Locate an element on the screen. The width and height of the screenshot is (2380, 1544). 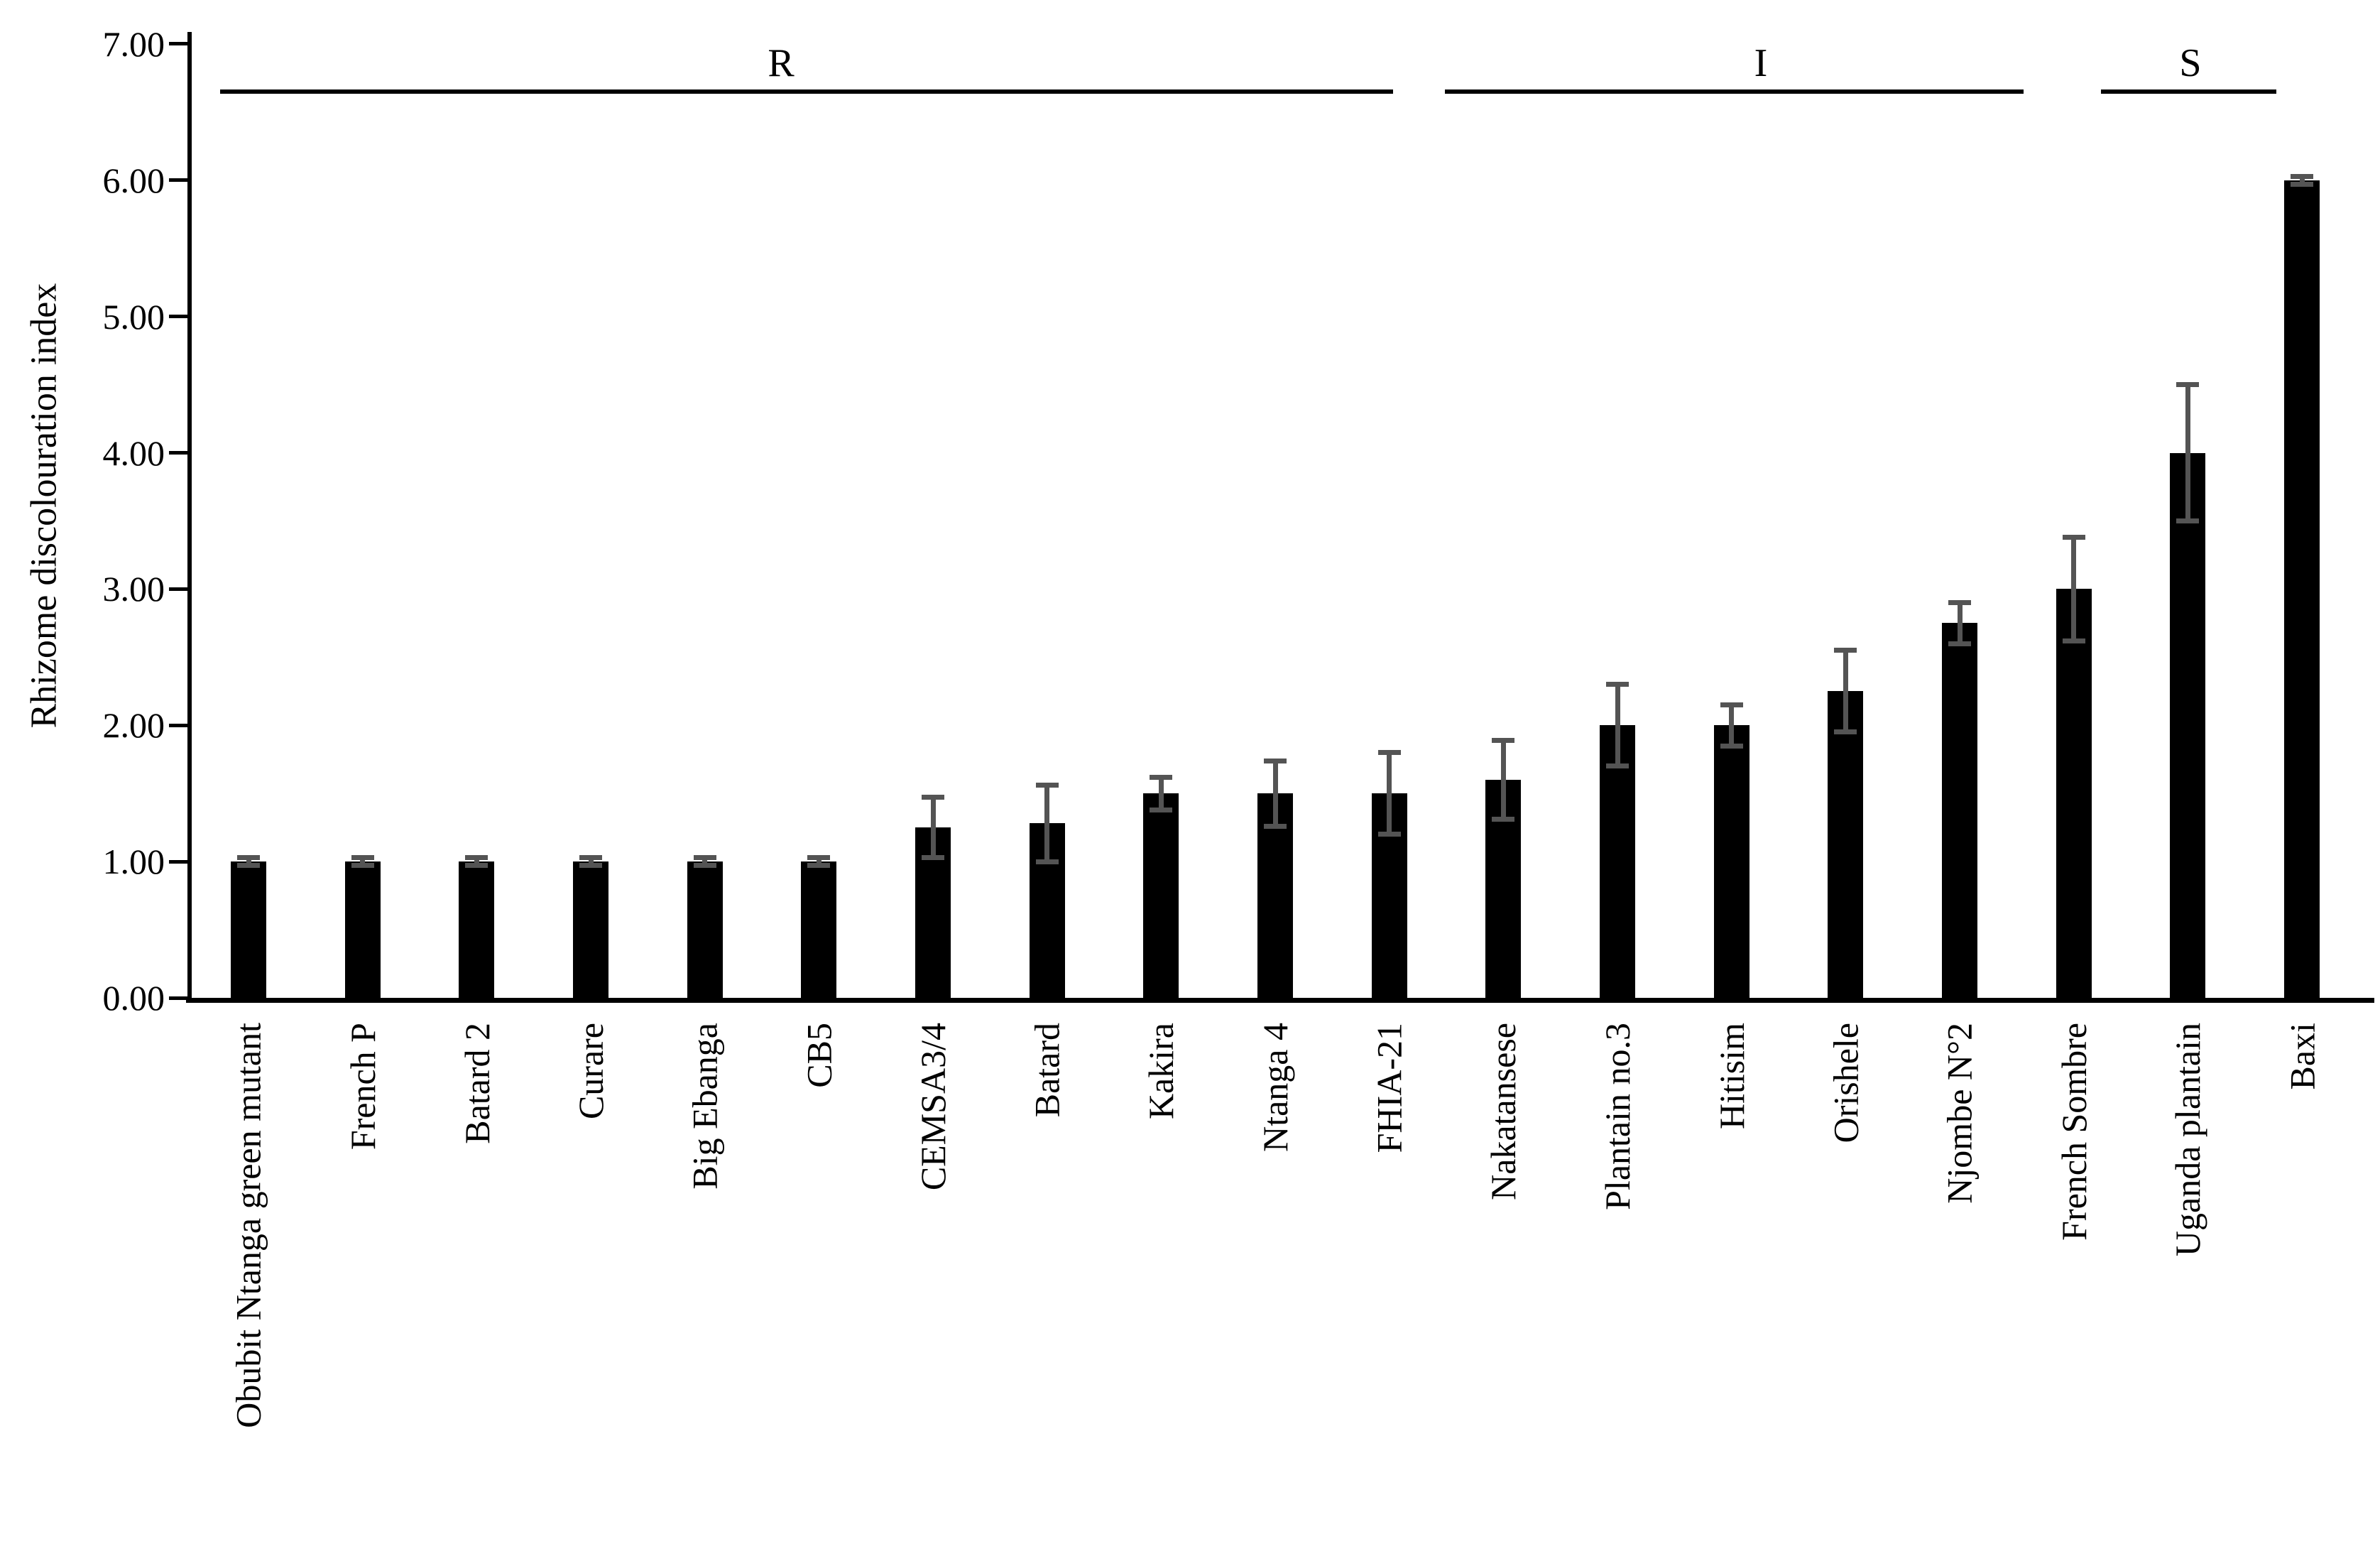
y-axis-line is located at coordinates (189, 517).